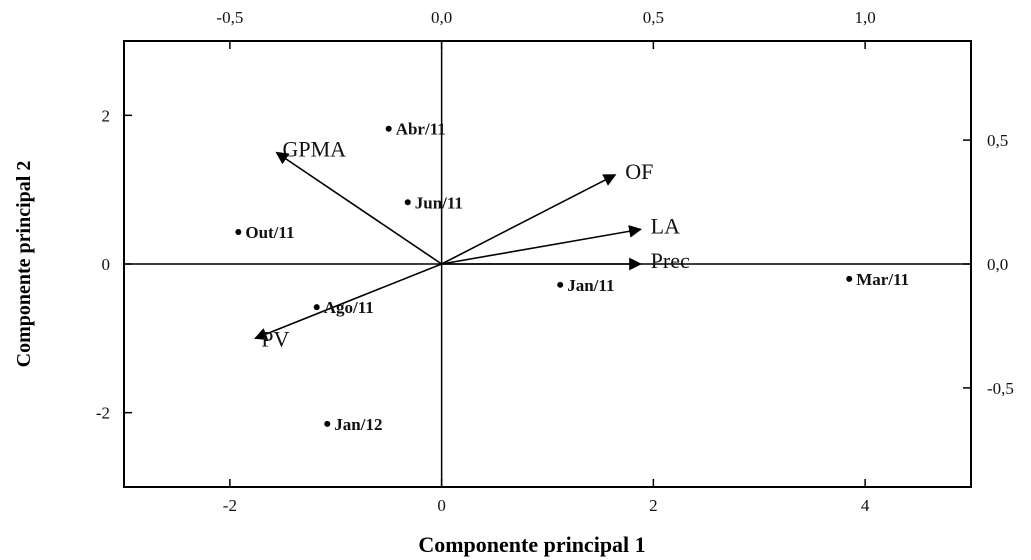 This screenshot has width=1031, height=560. What do you see at coordinates (665, 225) in the screenshot?
I see `loading-label: LA` at bounding box center [665, 225].